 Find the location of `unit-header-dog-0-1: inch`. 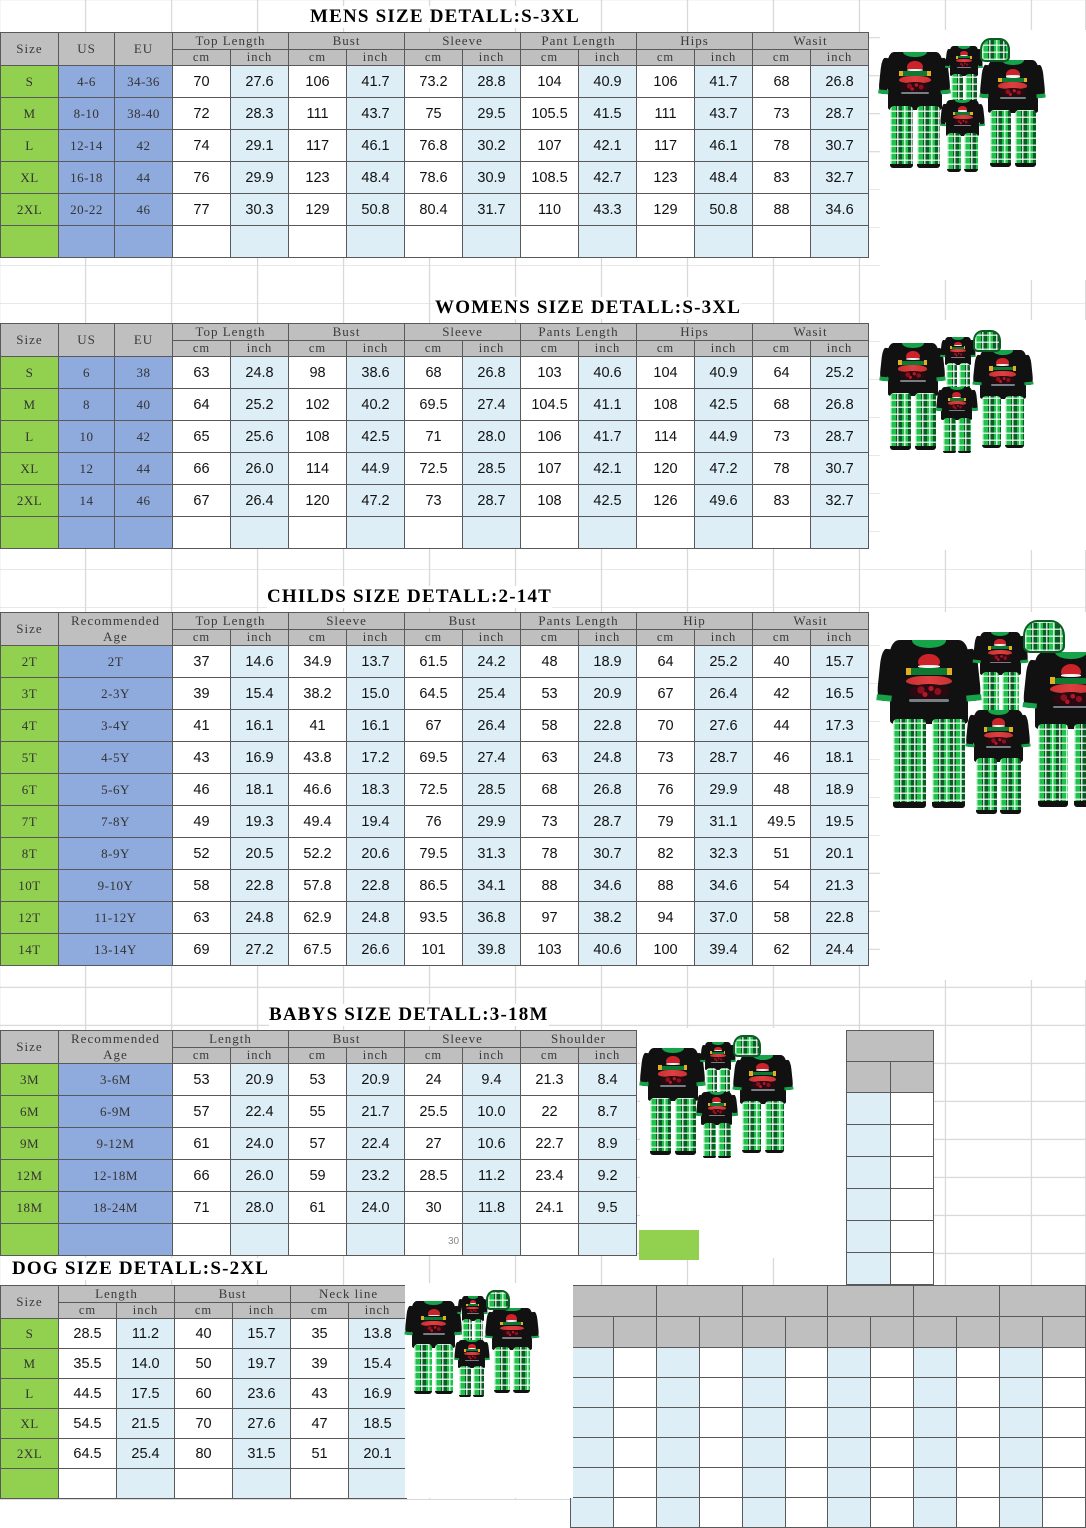

unit-header-dog-0-1: inch is located at coordinates (145, 1310).